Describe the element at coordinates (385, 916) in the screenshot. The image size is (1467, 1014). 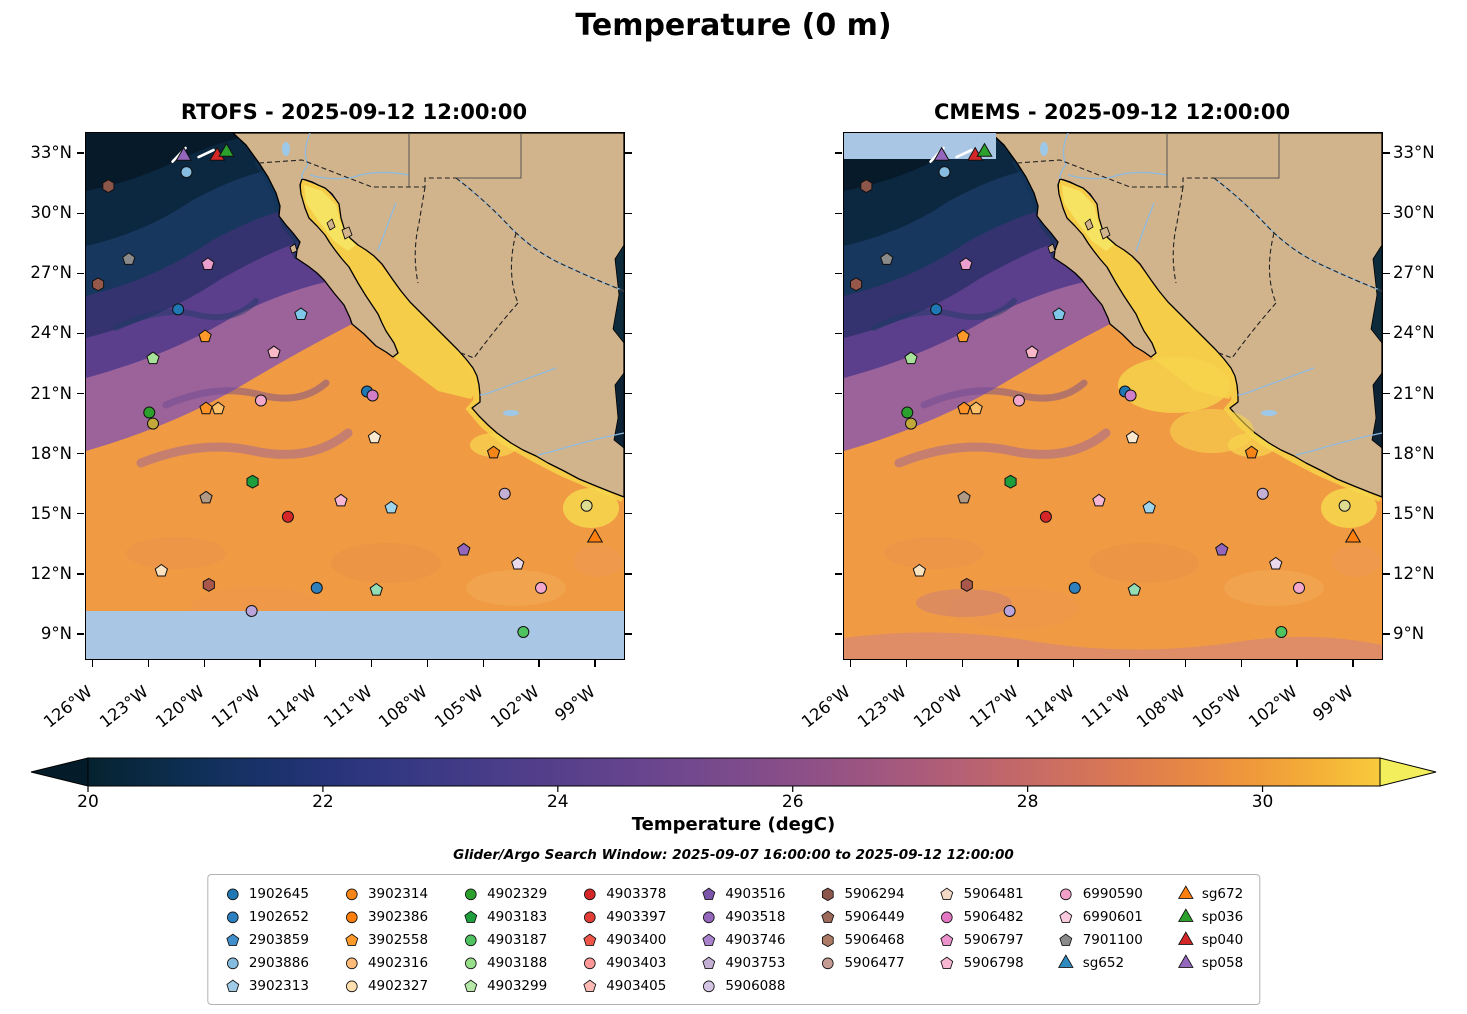
I see `legend-entry: 3902386` at that location.